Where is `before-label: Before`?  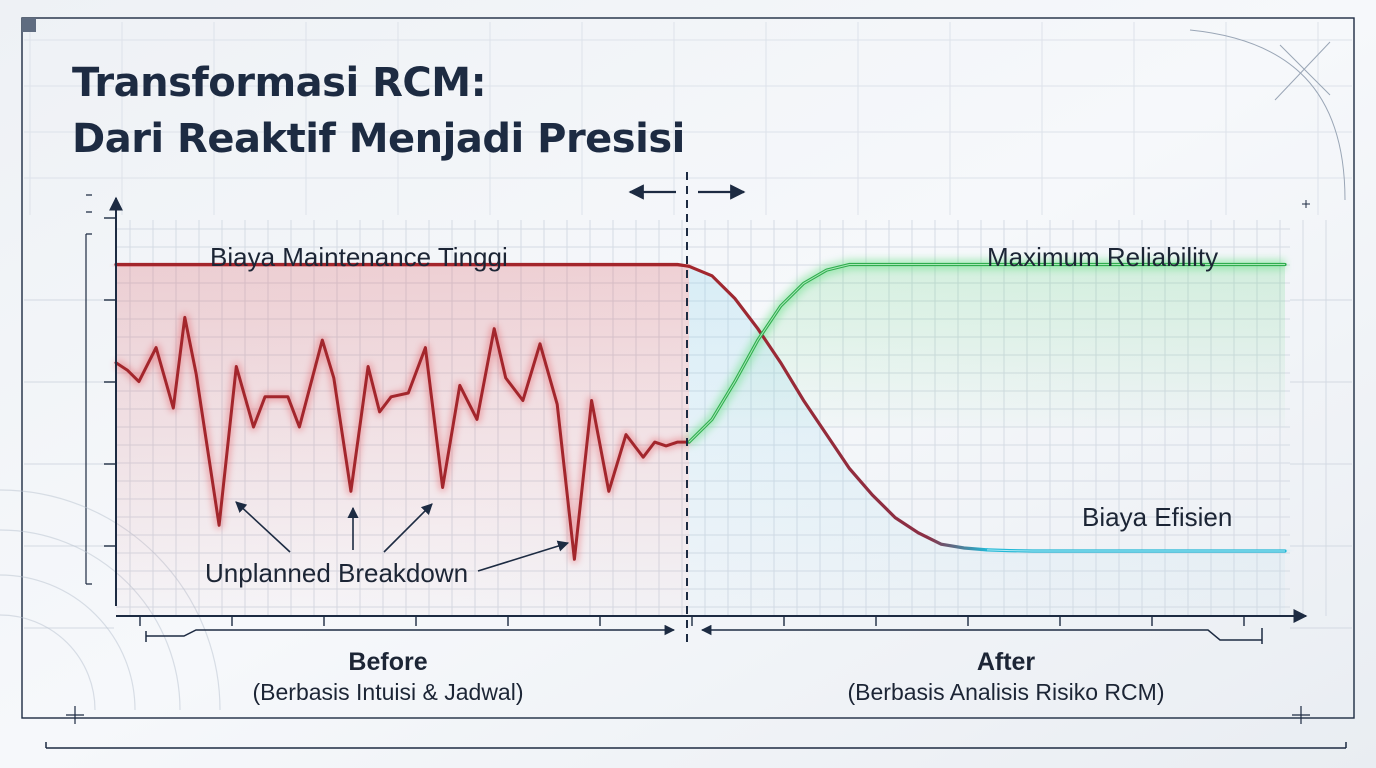 before-label: Before is located at coordinates (387, 662).